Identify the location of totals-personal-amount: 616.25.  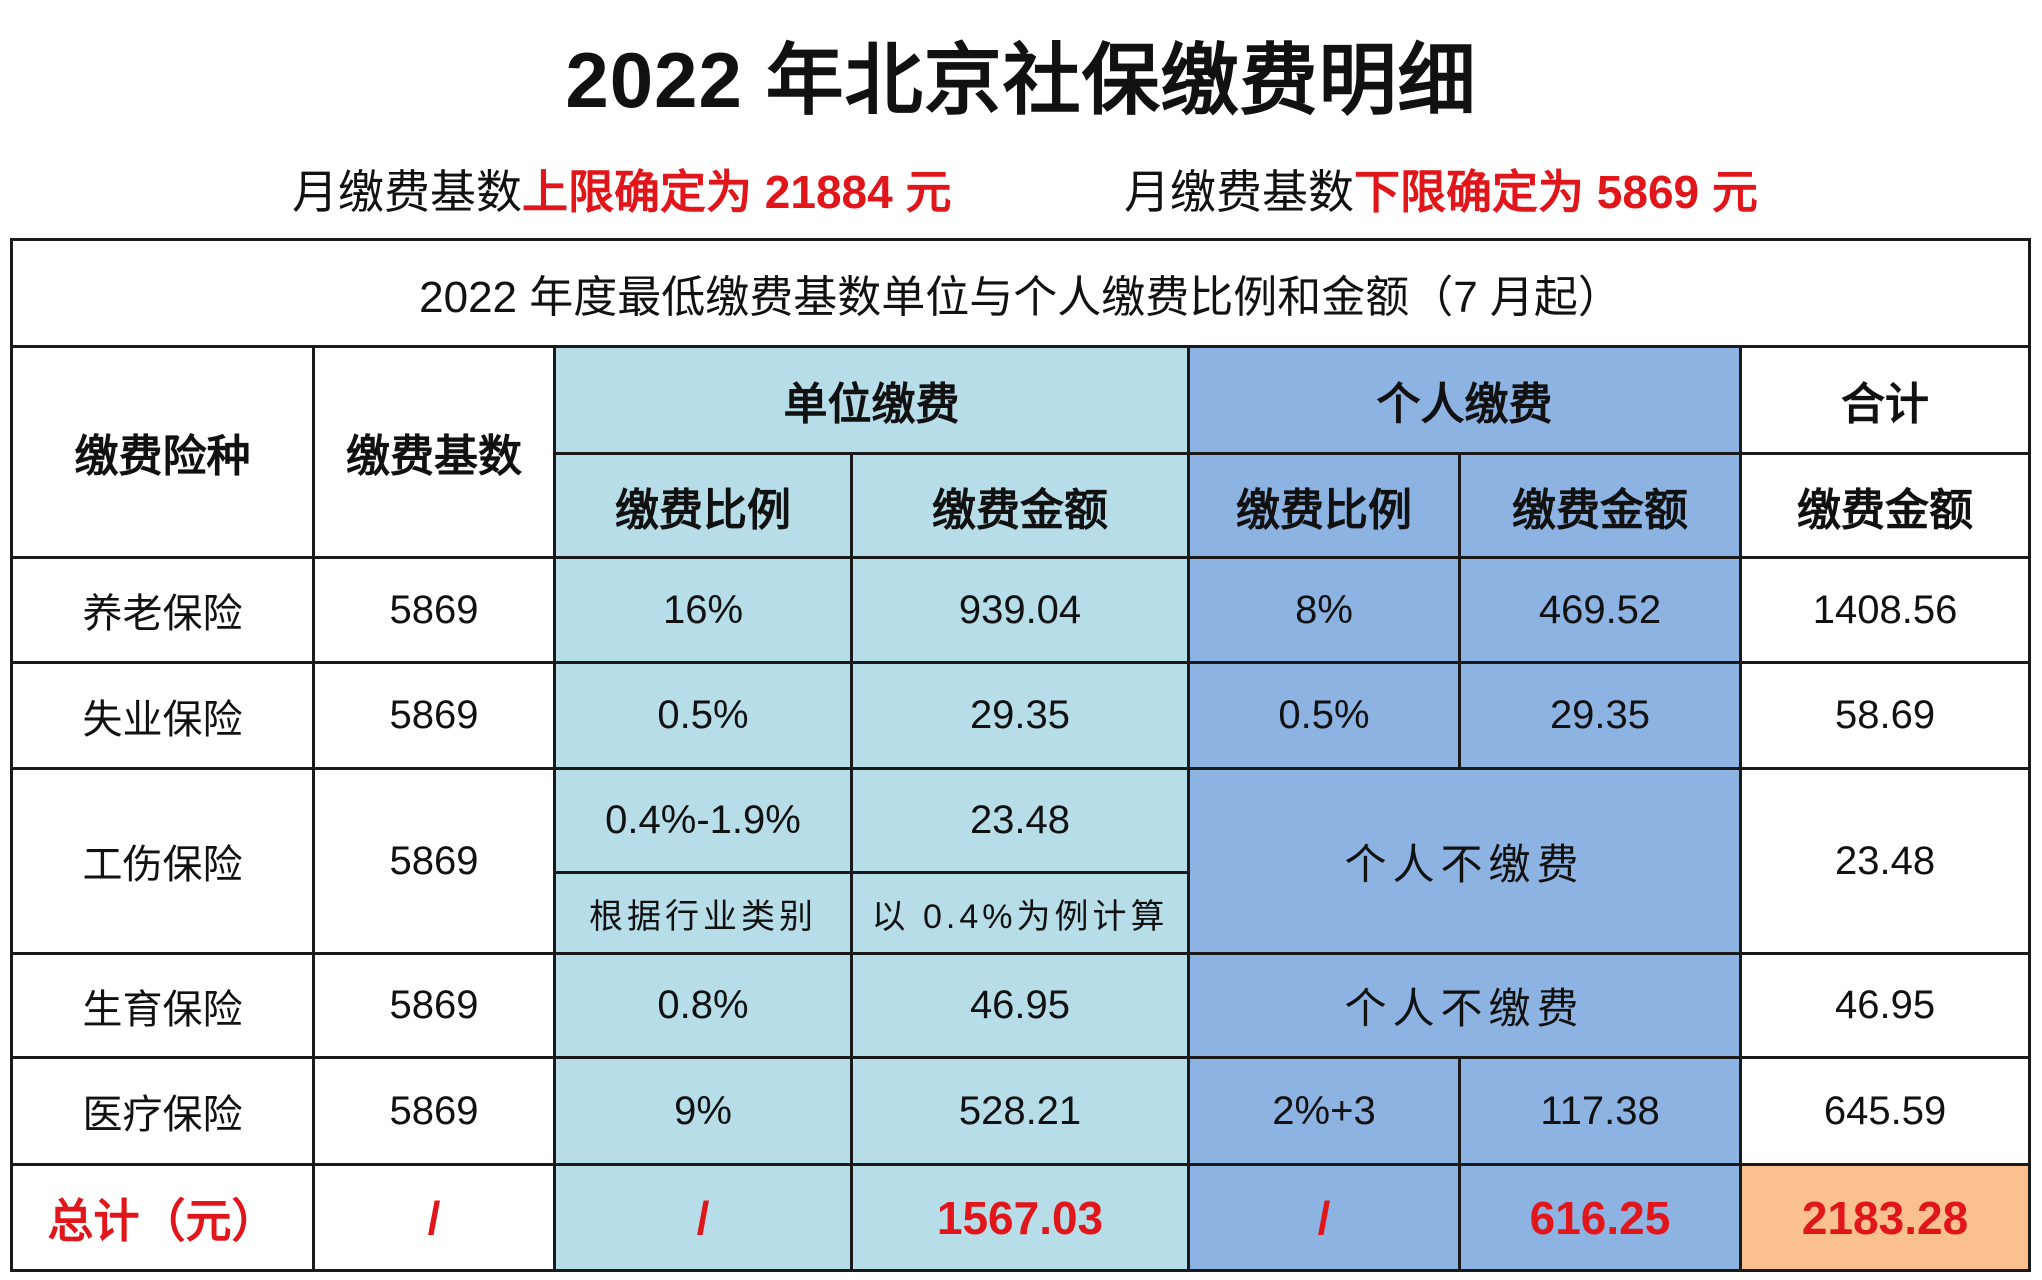
(1600, 1217).